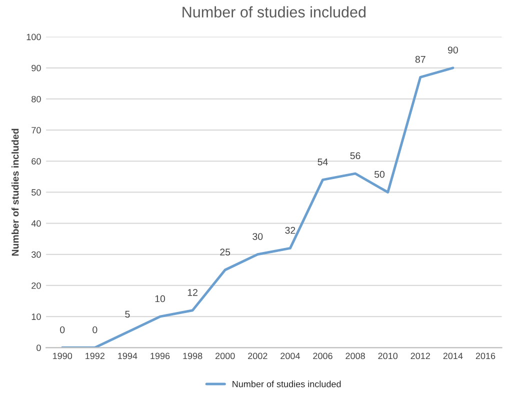  What do you see at coordinates (192, 356) in the screenshot?
I see `x-tick-label: 1998` at bounding box center [192, 356].